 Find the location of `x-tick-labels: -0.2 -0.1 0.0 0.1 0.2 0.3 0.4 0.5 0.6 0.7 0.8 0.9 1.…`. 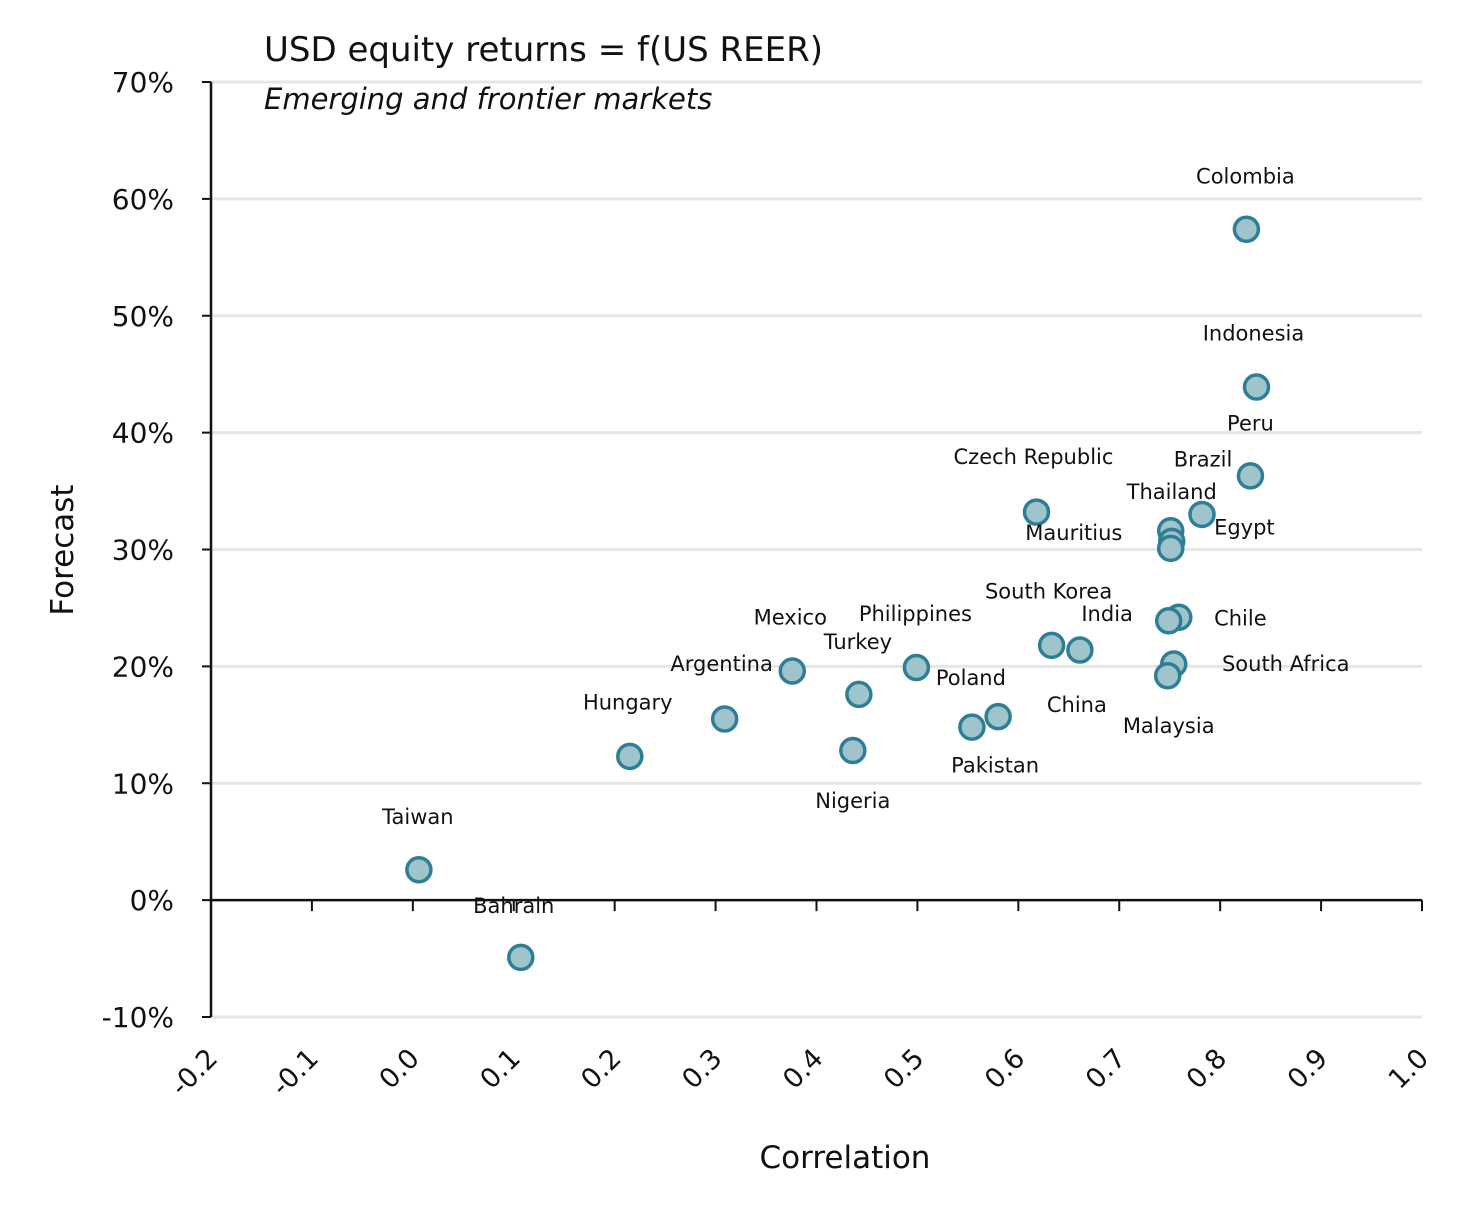

x-tick-labels: -0.2 -0.1 0.0 0.1 0.2 0.3 0.4 0.5 0.6 0.7 0.8 0.9 1.… is located at coordinates (800, 1072).